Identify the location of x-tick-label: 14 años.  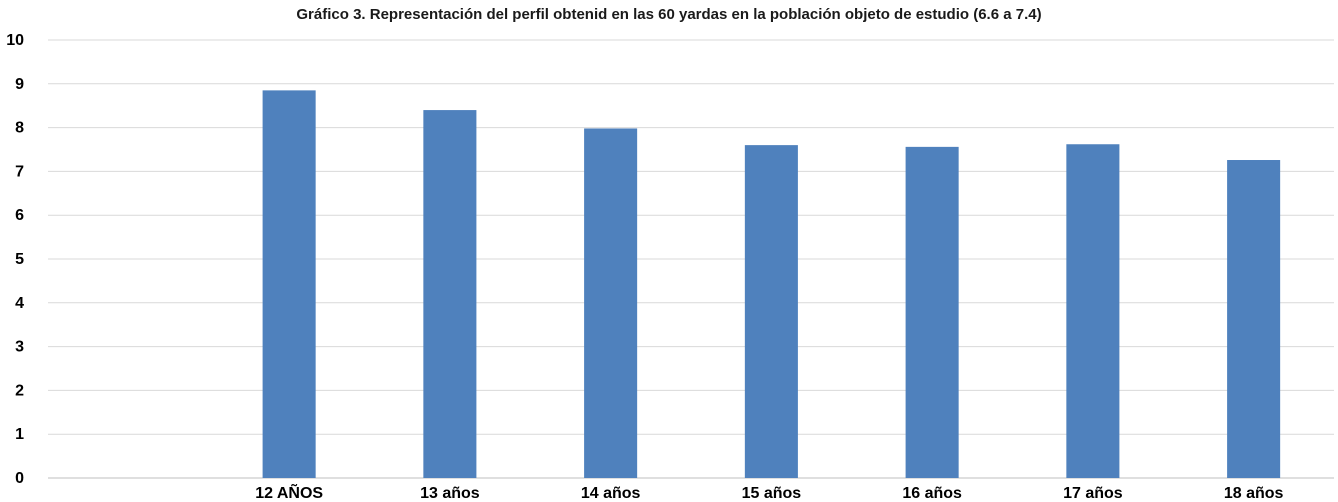
(611, 493).